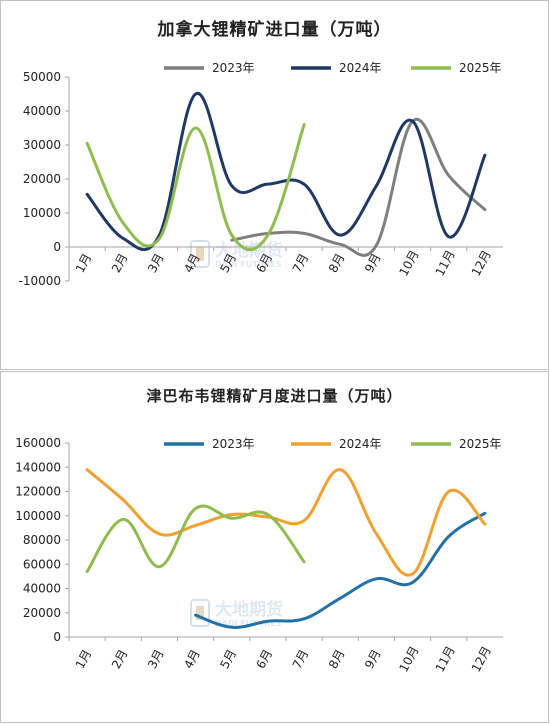  I want to click on y-tick-label: -10000, so click(39, 281).